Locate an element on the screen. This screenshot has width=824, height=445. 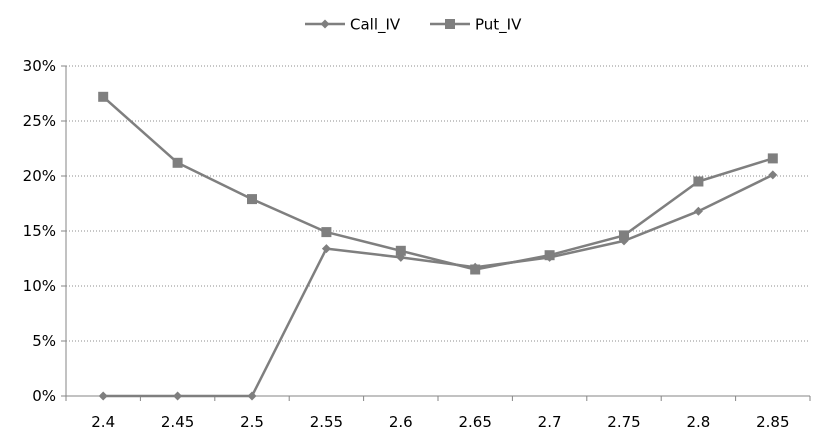
legend-marker-square is located at coordinates (450, 24).